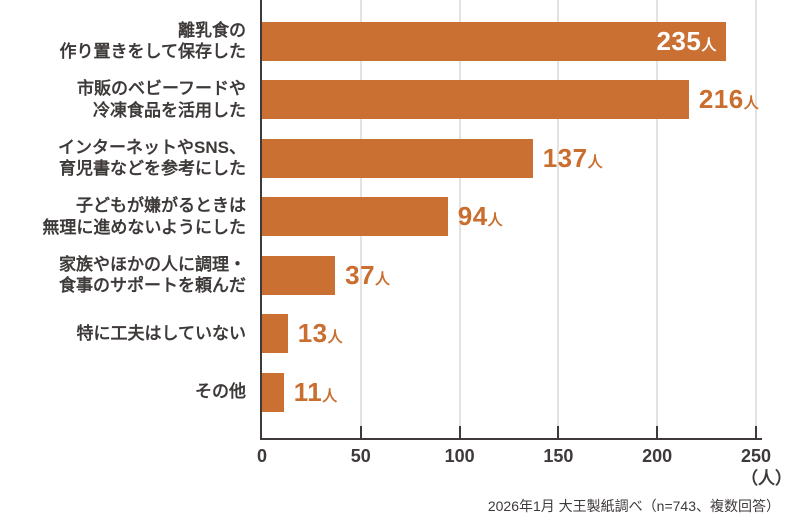 This screenshot has height=529, width=800. I want to click on x-tick-label: 200, so click(657, 456).